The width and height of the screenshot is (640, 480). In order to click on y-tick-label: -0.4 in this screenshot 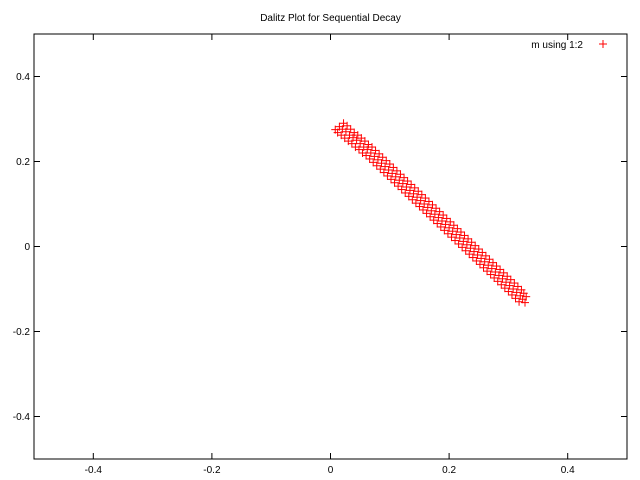, I will do `click(22, 417)`.